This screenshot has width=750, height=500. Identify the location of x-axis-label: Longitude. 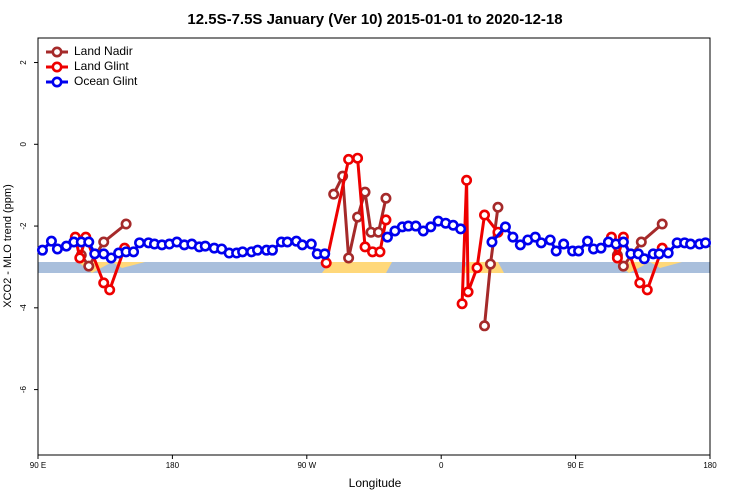
(375, 483).